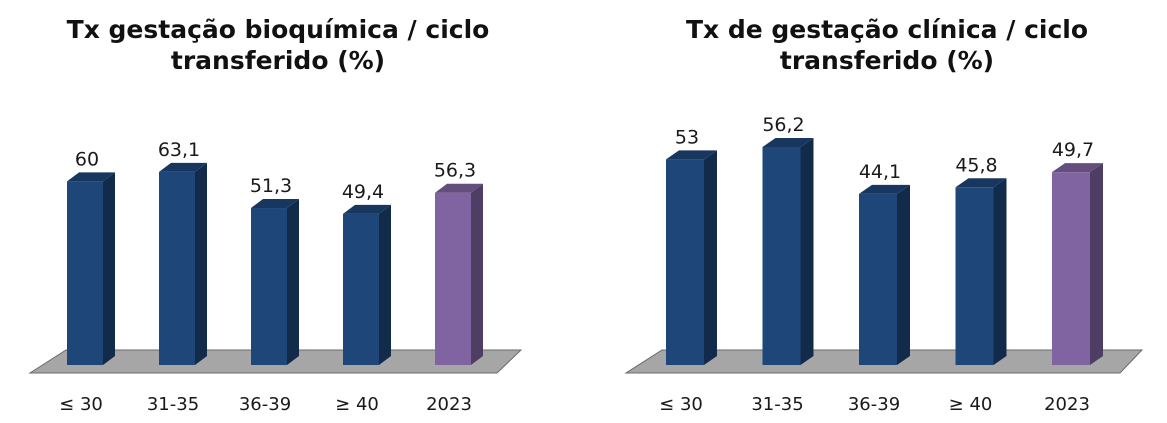 The height and width of the screenshot is (423, 1167). Describe the element at coordinates (455, 171) in the screenshot. I see `value-label: 56,3` at that location.